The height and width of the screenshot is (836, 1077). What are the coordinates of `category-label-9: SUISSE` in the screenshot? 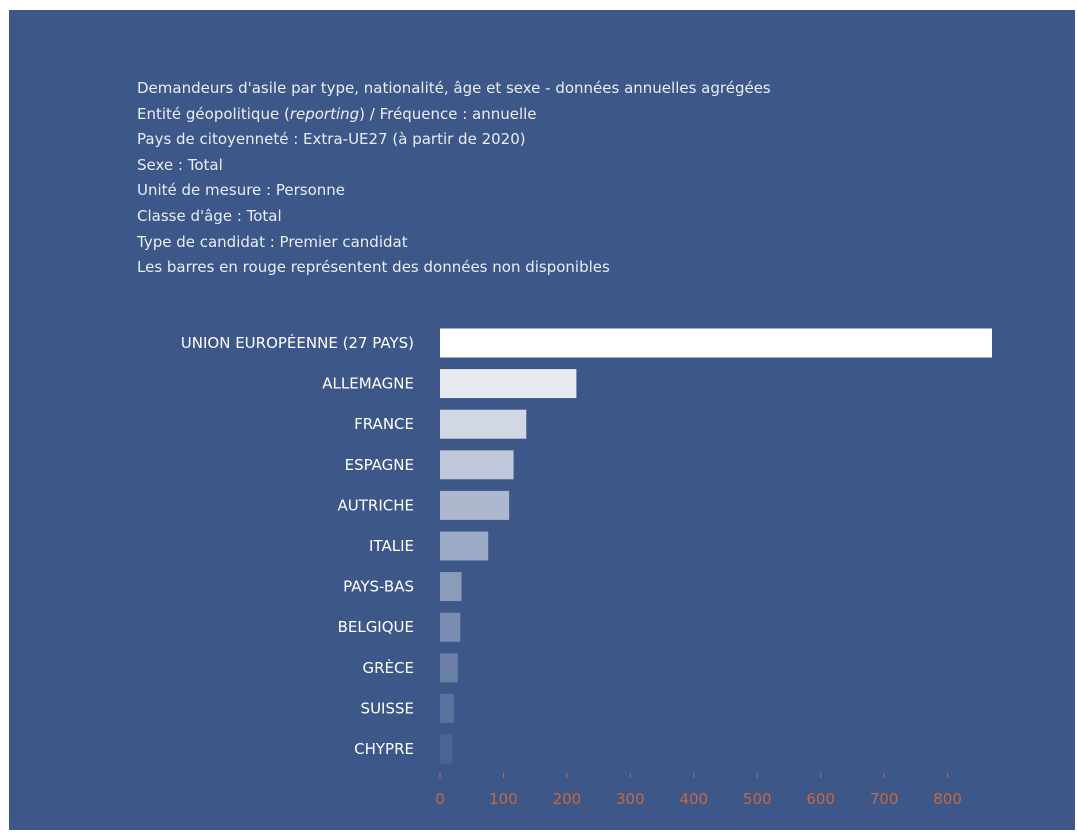 It's located at (387, 708).